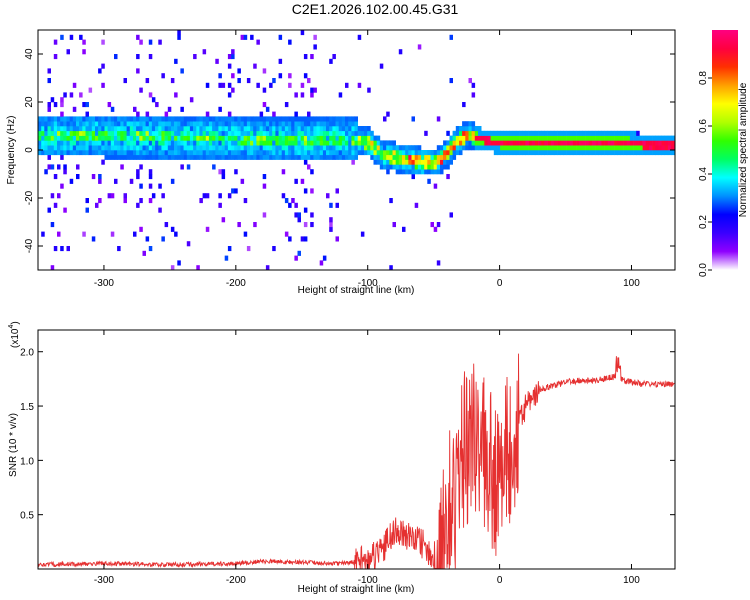 The height and width of the screenshot is (600, 750). What do you see at coordinates (703, 270) in the screenshot?
I see `colorbar-tick-label: 0.0` at bounding box center [703, 270].